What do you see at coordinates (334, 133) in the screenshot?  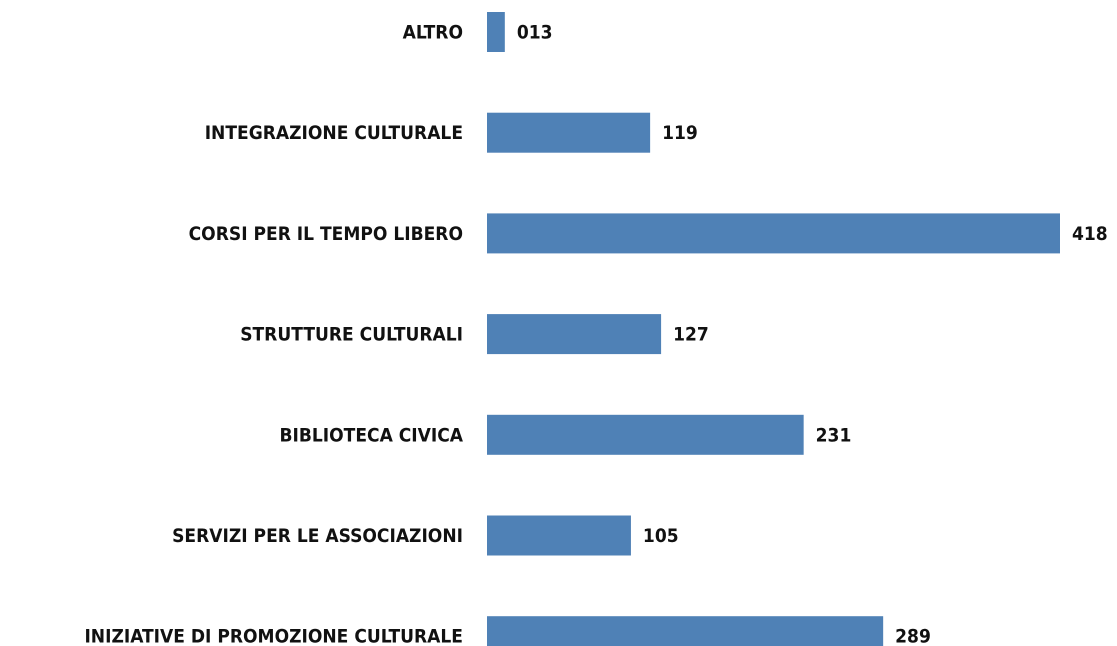 I see `category-label: INTEGRAZIONE CULTURALE` at bounding box center [334, 133].